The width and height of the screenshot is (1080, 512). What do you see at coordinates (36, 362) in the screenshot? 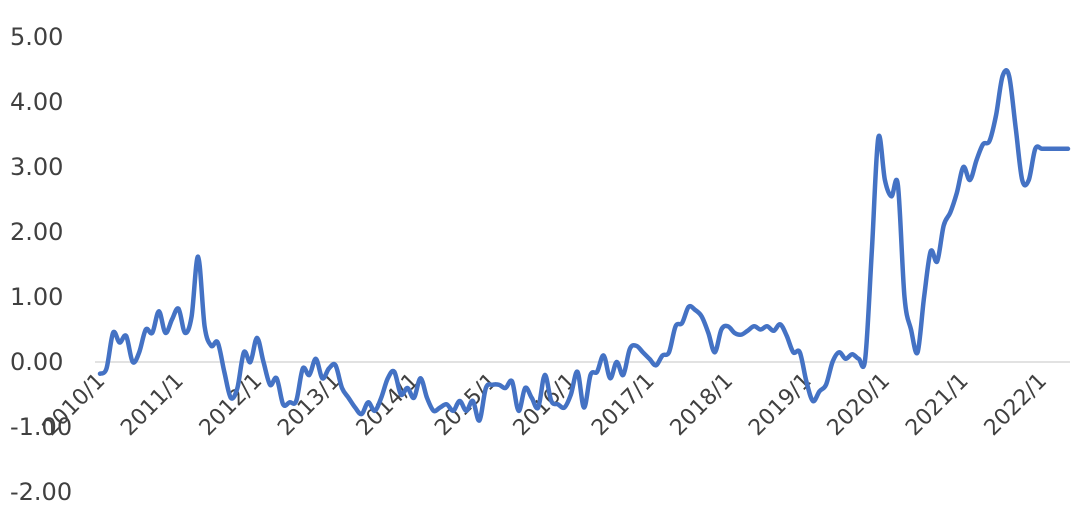
I see `y-tick-label: 0.00` at bounding box center [36, 362].